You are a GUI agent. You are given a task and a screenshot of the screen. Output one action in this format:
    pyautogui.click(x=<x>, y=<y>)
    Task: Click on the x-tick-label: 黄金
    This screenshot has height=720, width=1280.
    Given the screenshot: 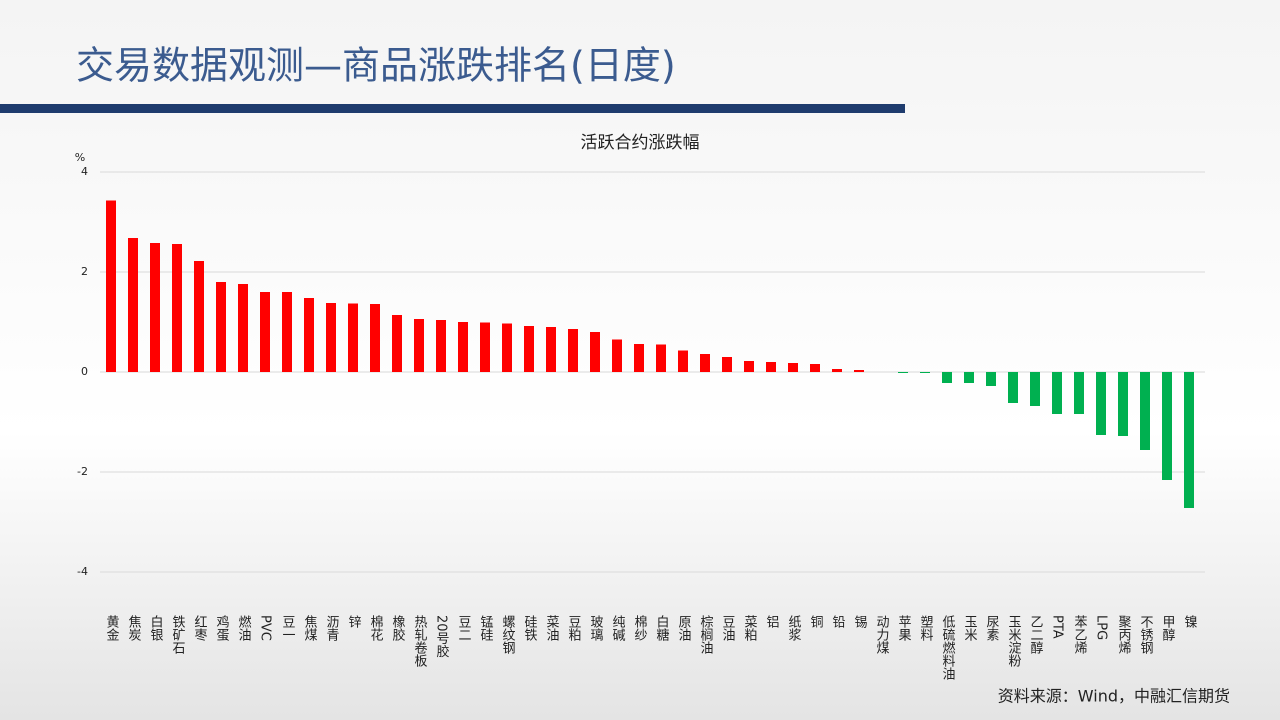 What is the action you would take?
    pyautogui.click(x=112, y=628)
    